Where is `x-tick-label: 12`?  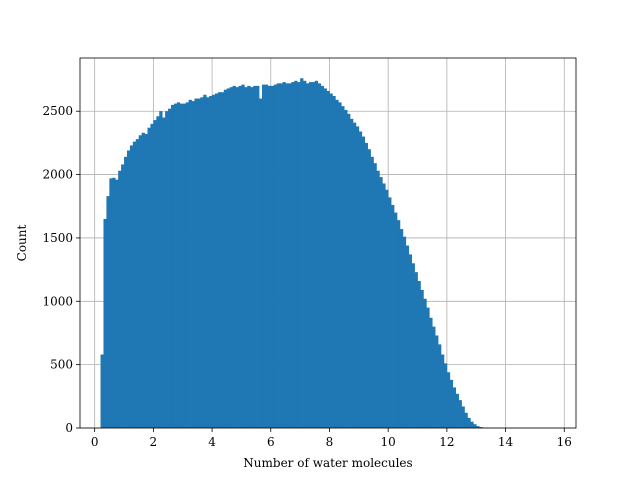 x-tick-label: 12 is located at coordinates (446, 442).